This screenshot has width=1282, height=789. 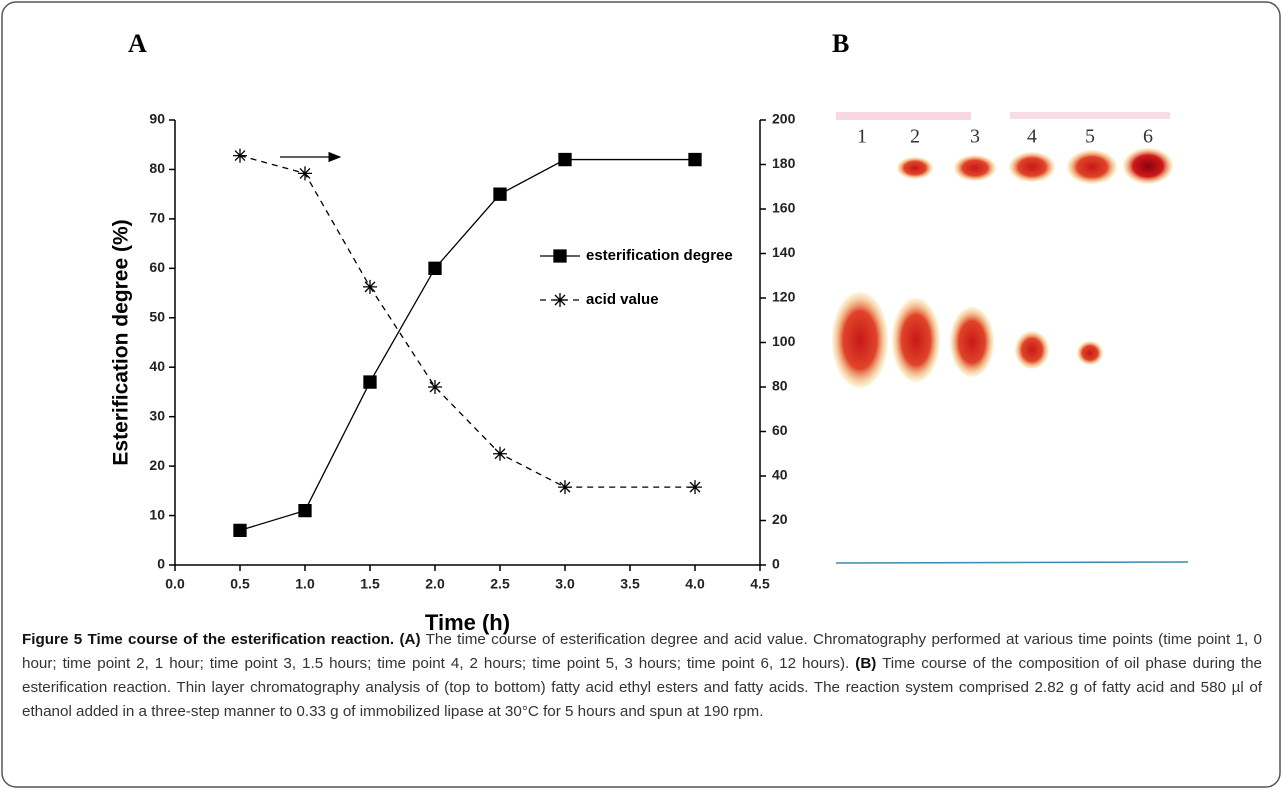 I want to click on lane-label: 1, so click(x=862, y=137).